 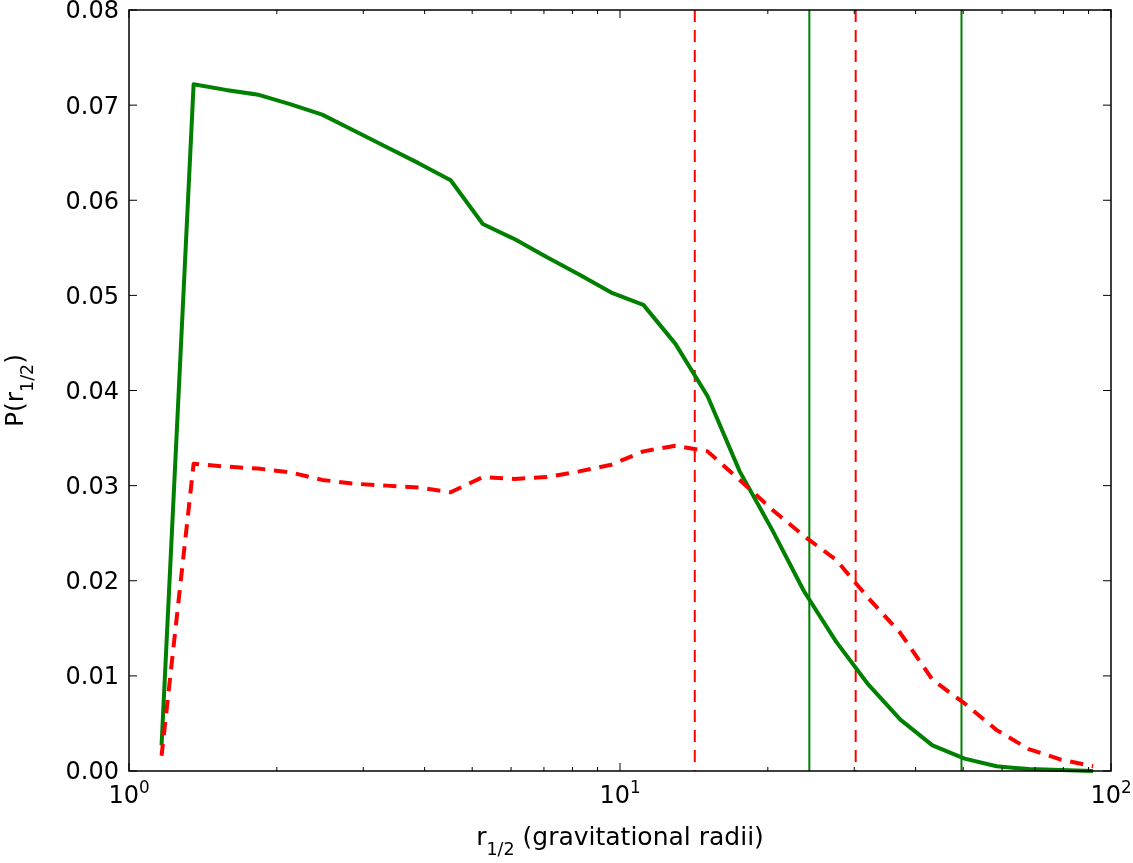 I want to click on y-tick-label: 0.03, so click(x=92, y=486).